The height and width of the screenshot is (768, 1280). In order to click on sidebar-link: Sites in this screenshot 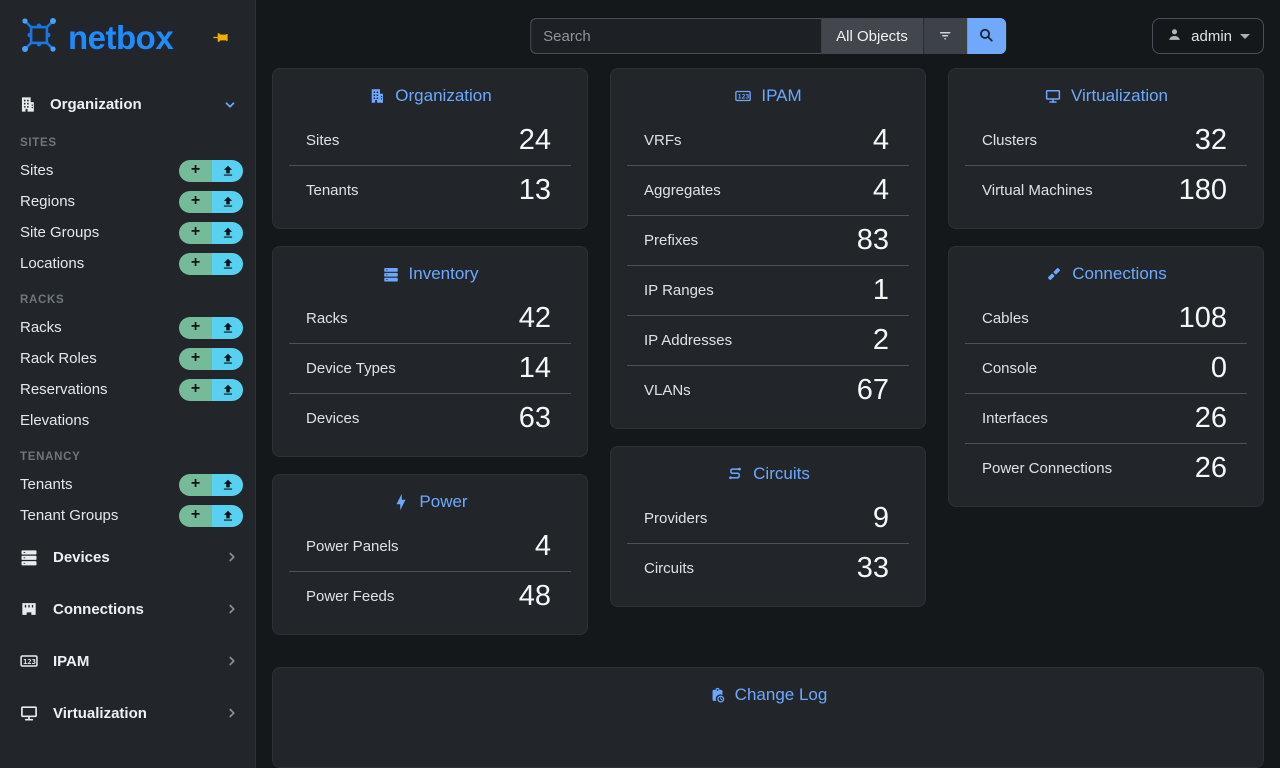, I will do `click(37, 170)`.